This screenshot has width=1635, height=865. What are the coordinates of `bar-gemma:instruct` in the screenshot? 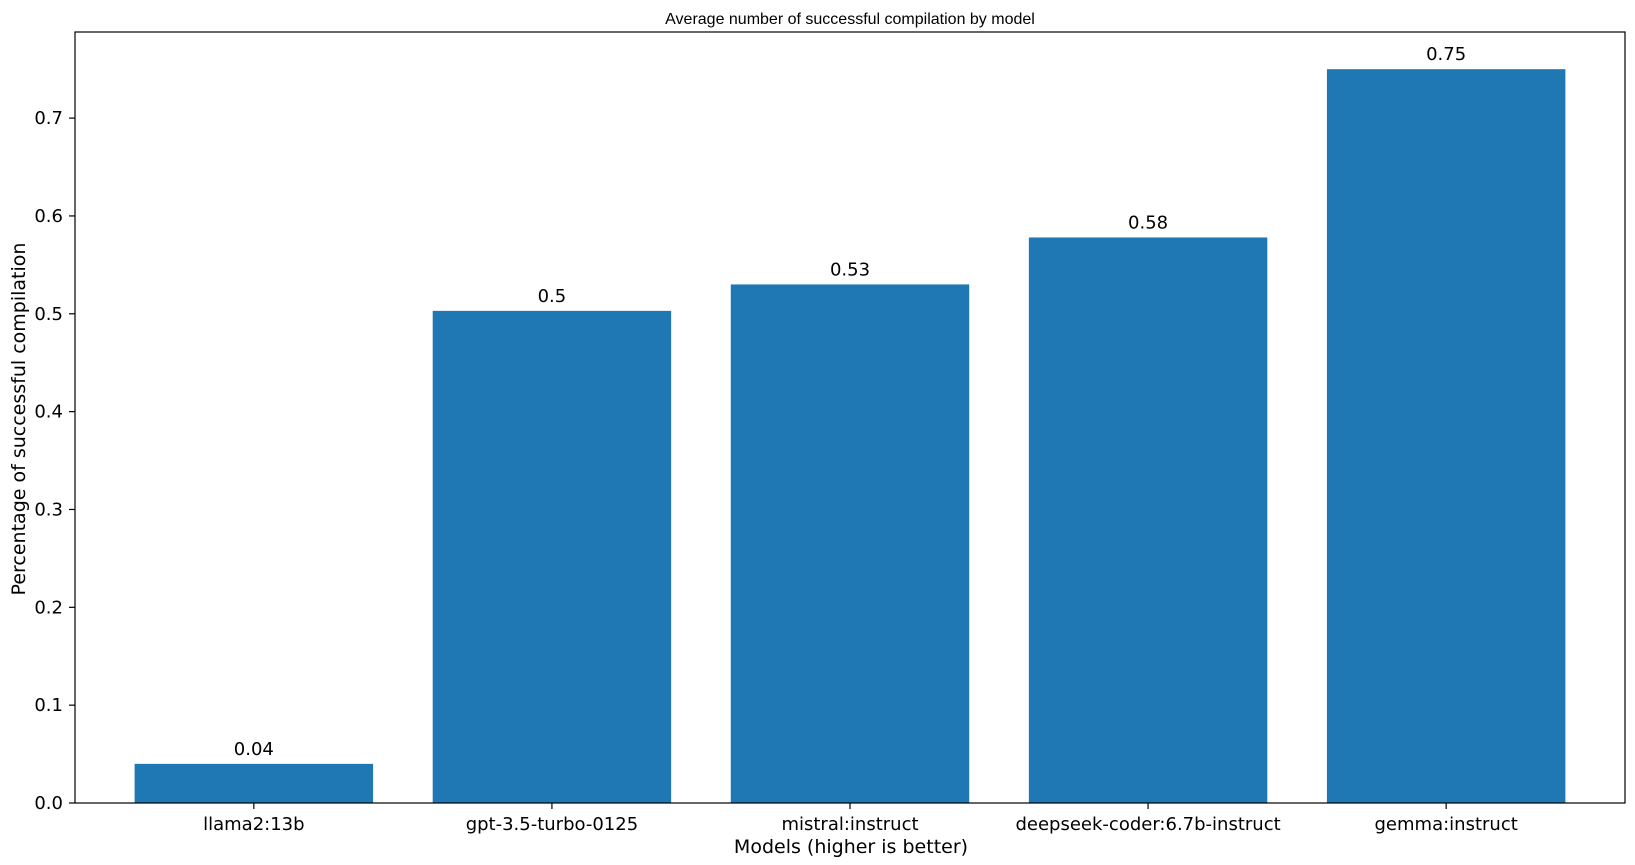 It's located at (1446, 436).